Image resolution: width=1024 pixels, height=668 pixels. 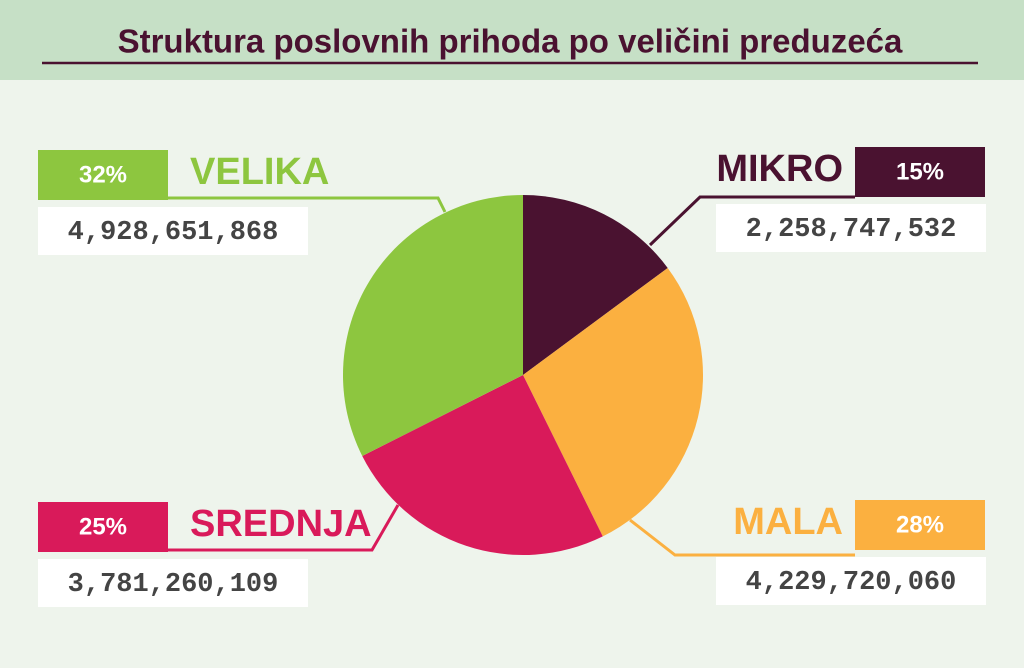 I want to click on percent-label: 32%, so click(x=103, y=174).